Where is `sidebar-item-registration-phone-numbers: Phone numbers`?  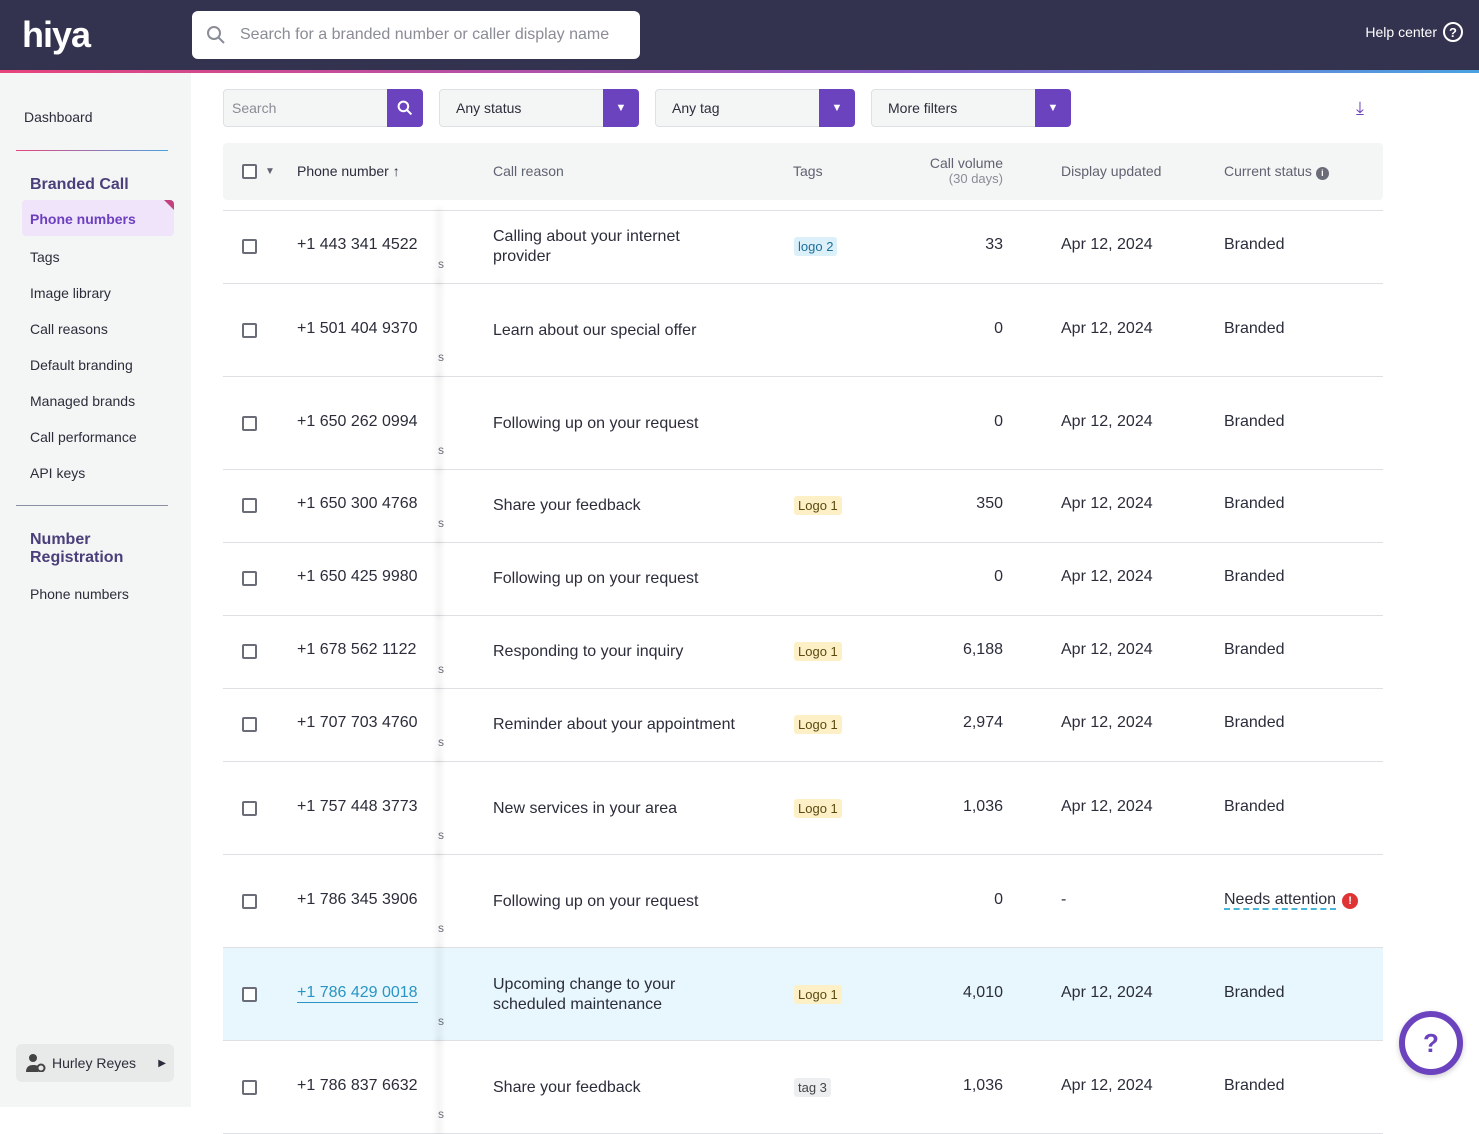
sidebar-item-registration-phone-numbers: Phone numbers is located at coordinates (79, 594).